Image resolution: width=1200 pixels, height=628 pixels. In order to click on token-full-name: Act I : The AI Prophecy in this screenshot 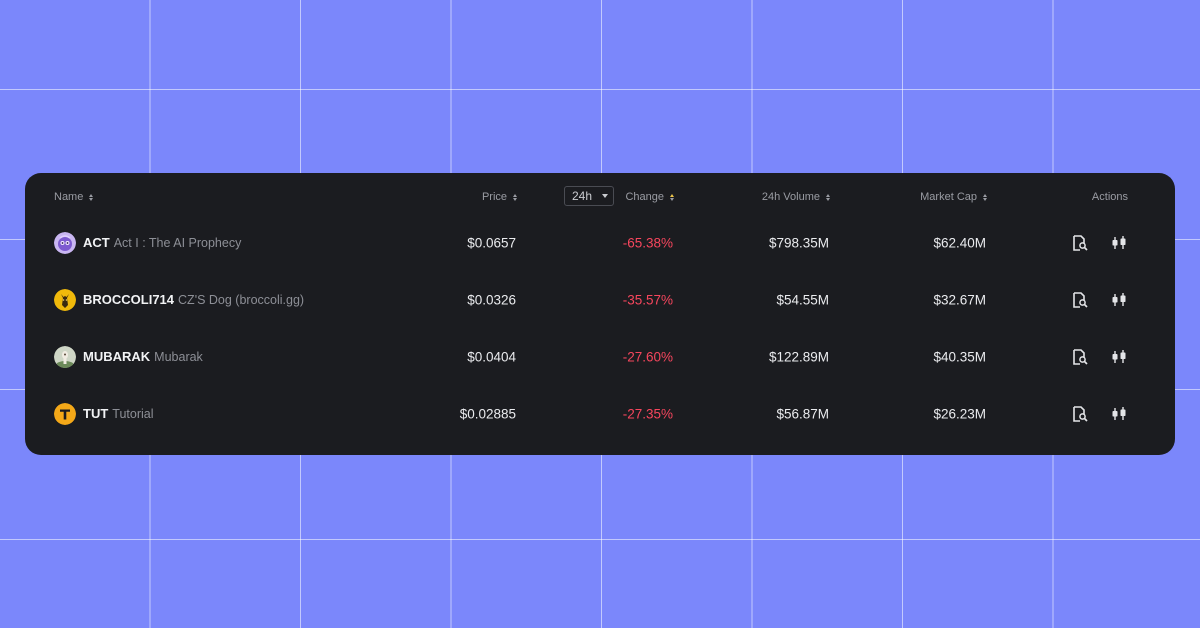, I will do `click(177, 242)`.